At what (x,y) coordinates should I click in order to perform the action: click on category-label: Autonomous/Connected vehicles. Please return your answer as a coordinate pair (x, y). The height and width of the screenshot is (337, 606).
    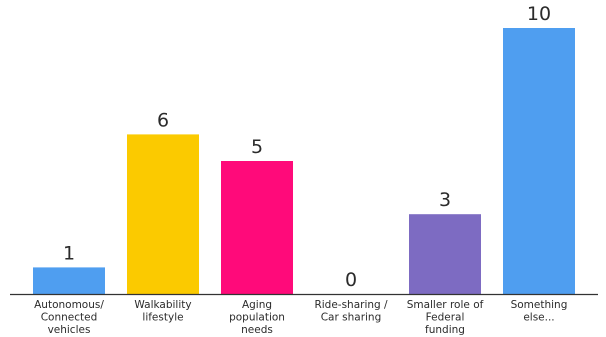
    Looking at the image, I should click on (69, 317).